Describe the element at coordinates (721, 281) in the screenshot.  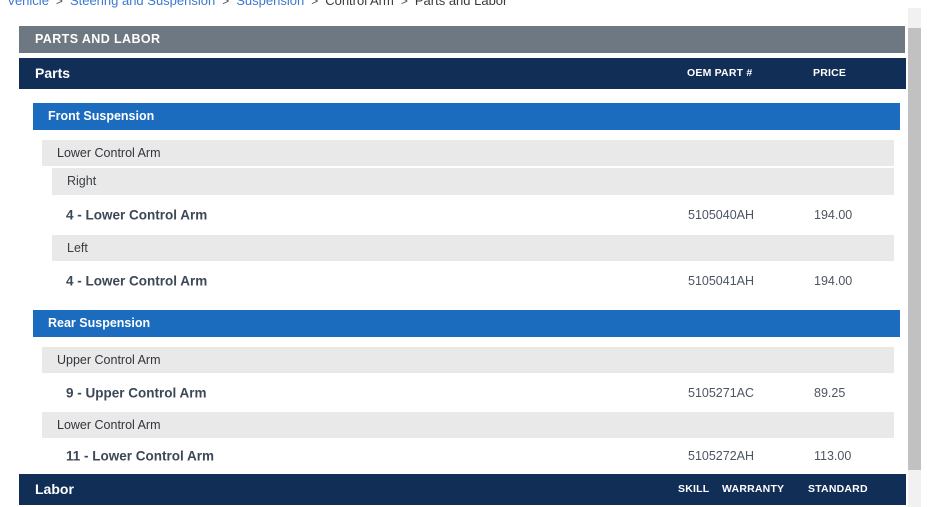
I see `part-oem-number: 5105041AH` at that location.